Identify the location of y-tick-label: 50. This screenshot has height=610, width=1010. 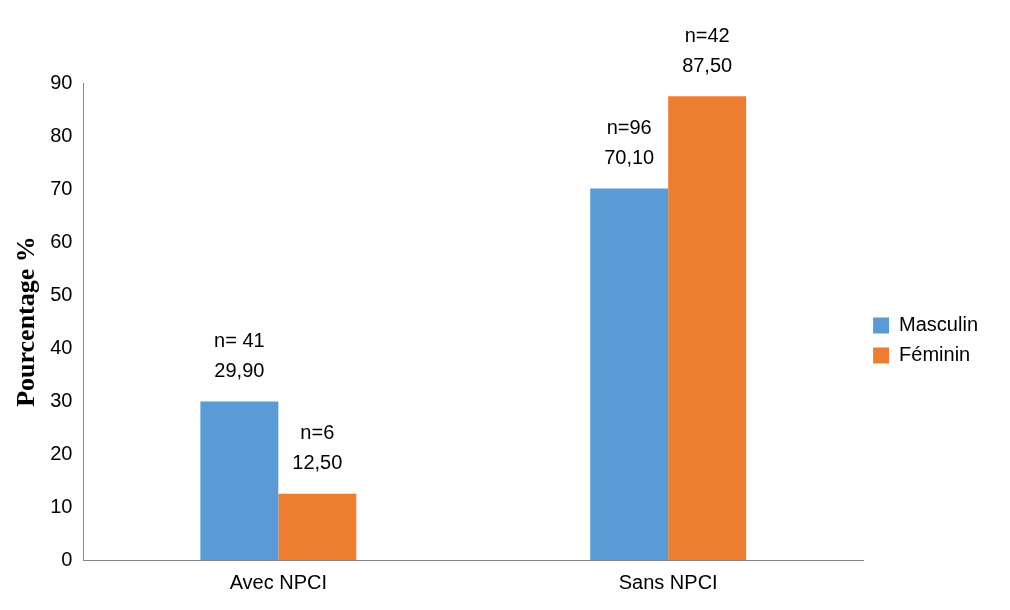
(61, 293).